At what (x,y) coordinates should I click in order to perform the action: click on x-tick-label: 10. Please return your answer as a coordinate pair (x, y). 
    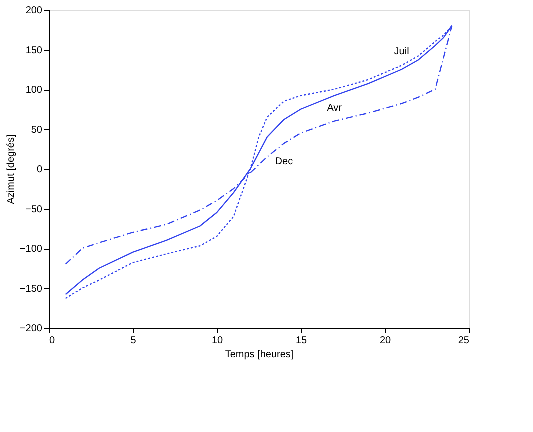
    Looking at the image, I should click on (218, 341).